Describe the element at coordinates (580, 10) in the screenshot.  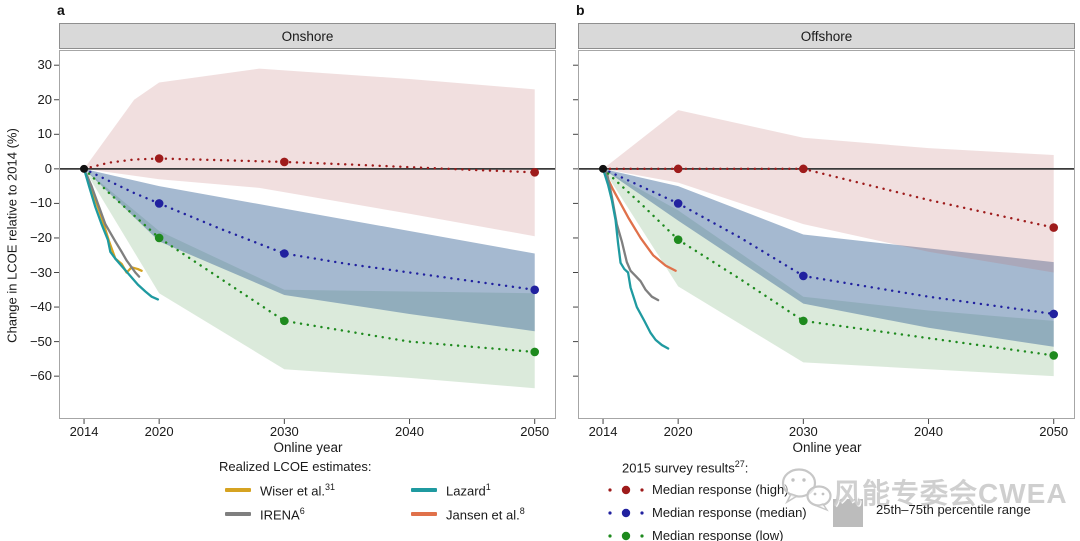
I see `panel-b-label: b` at that location.